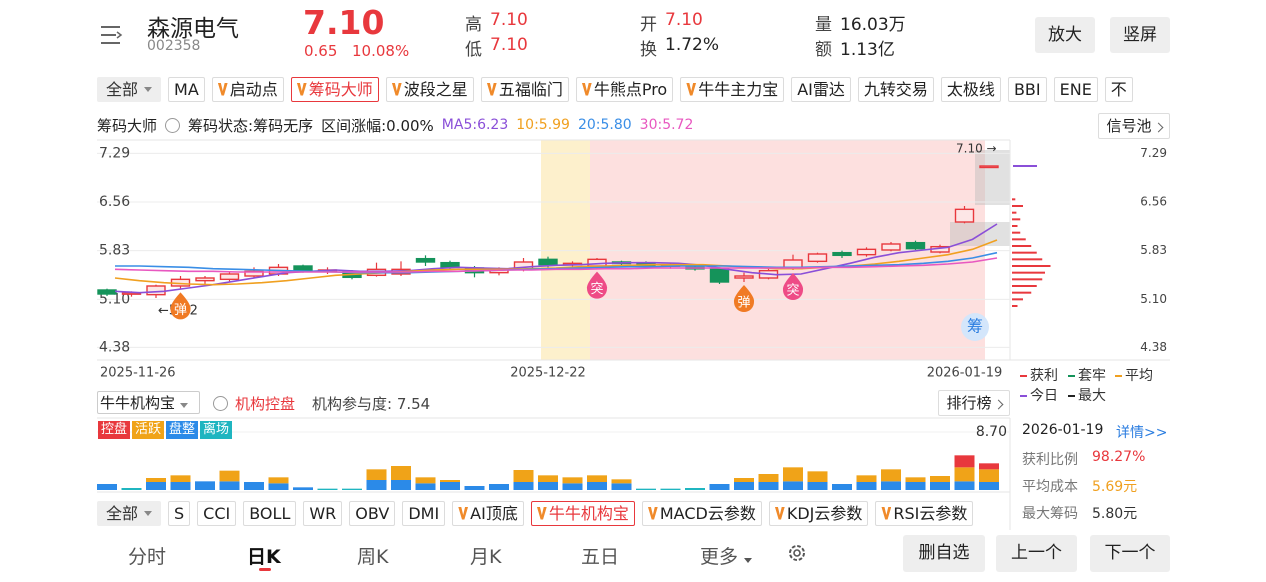 Image resolution: width=1266 pixels, height=582 pixels. I want to click on signal-label: 突, so click(792, 291).